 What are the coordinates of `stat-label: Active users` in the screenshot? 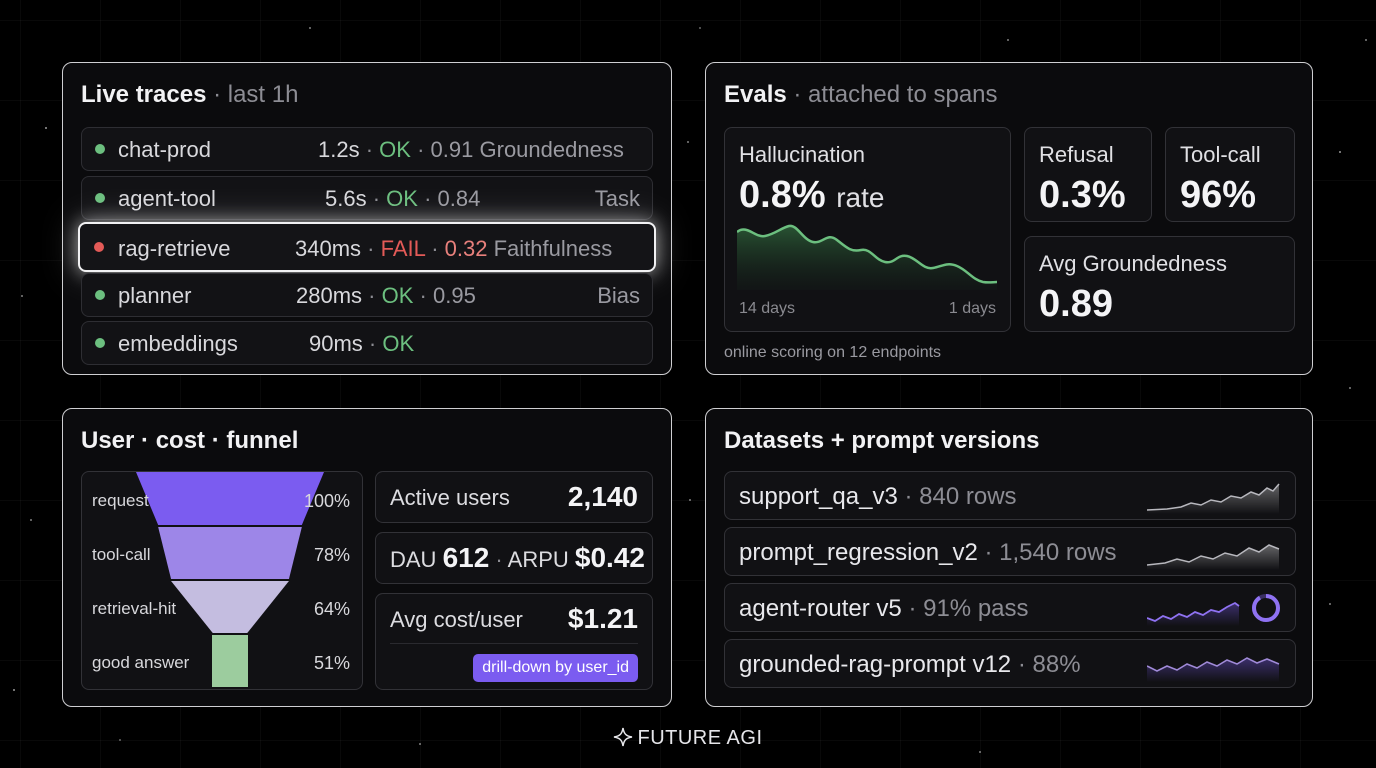 It's located at (450, 497).